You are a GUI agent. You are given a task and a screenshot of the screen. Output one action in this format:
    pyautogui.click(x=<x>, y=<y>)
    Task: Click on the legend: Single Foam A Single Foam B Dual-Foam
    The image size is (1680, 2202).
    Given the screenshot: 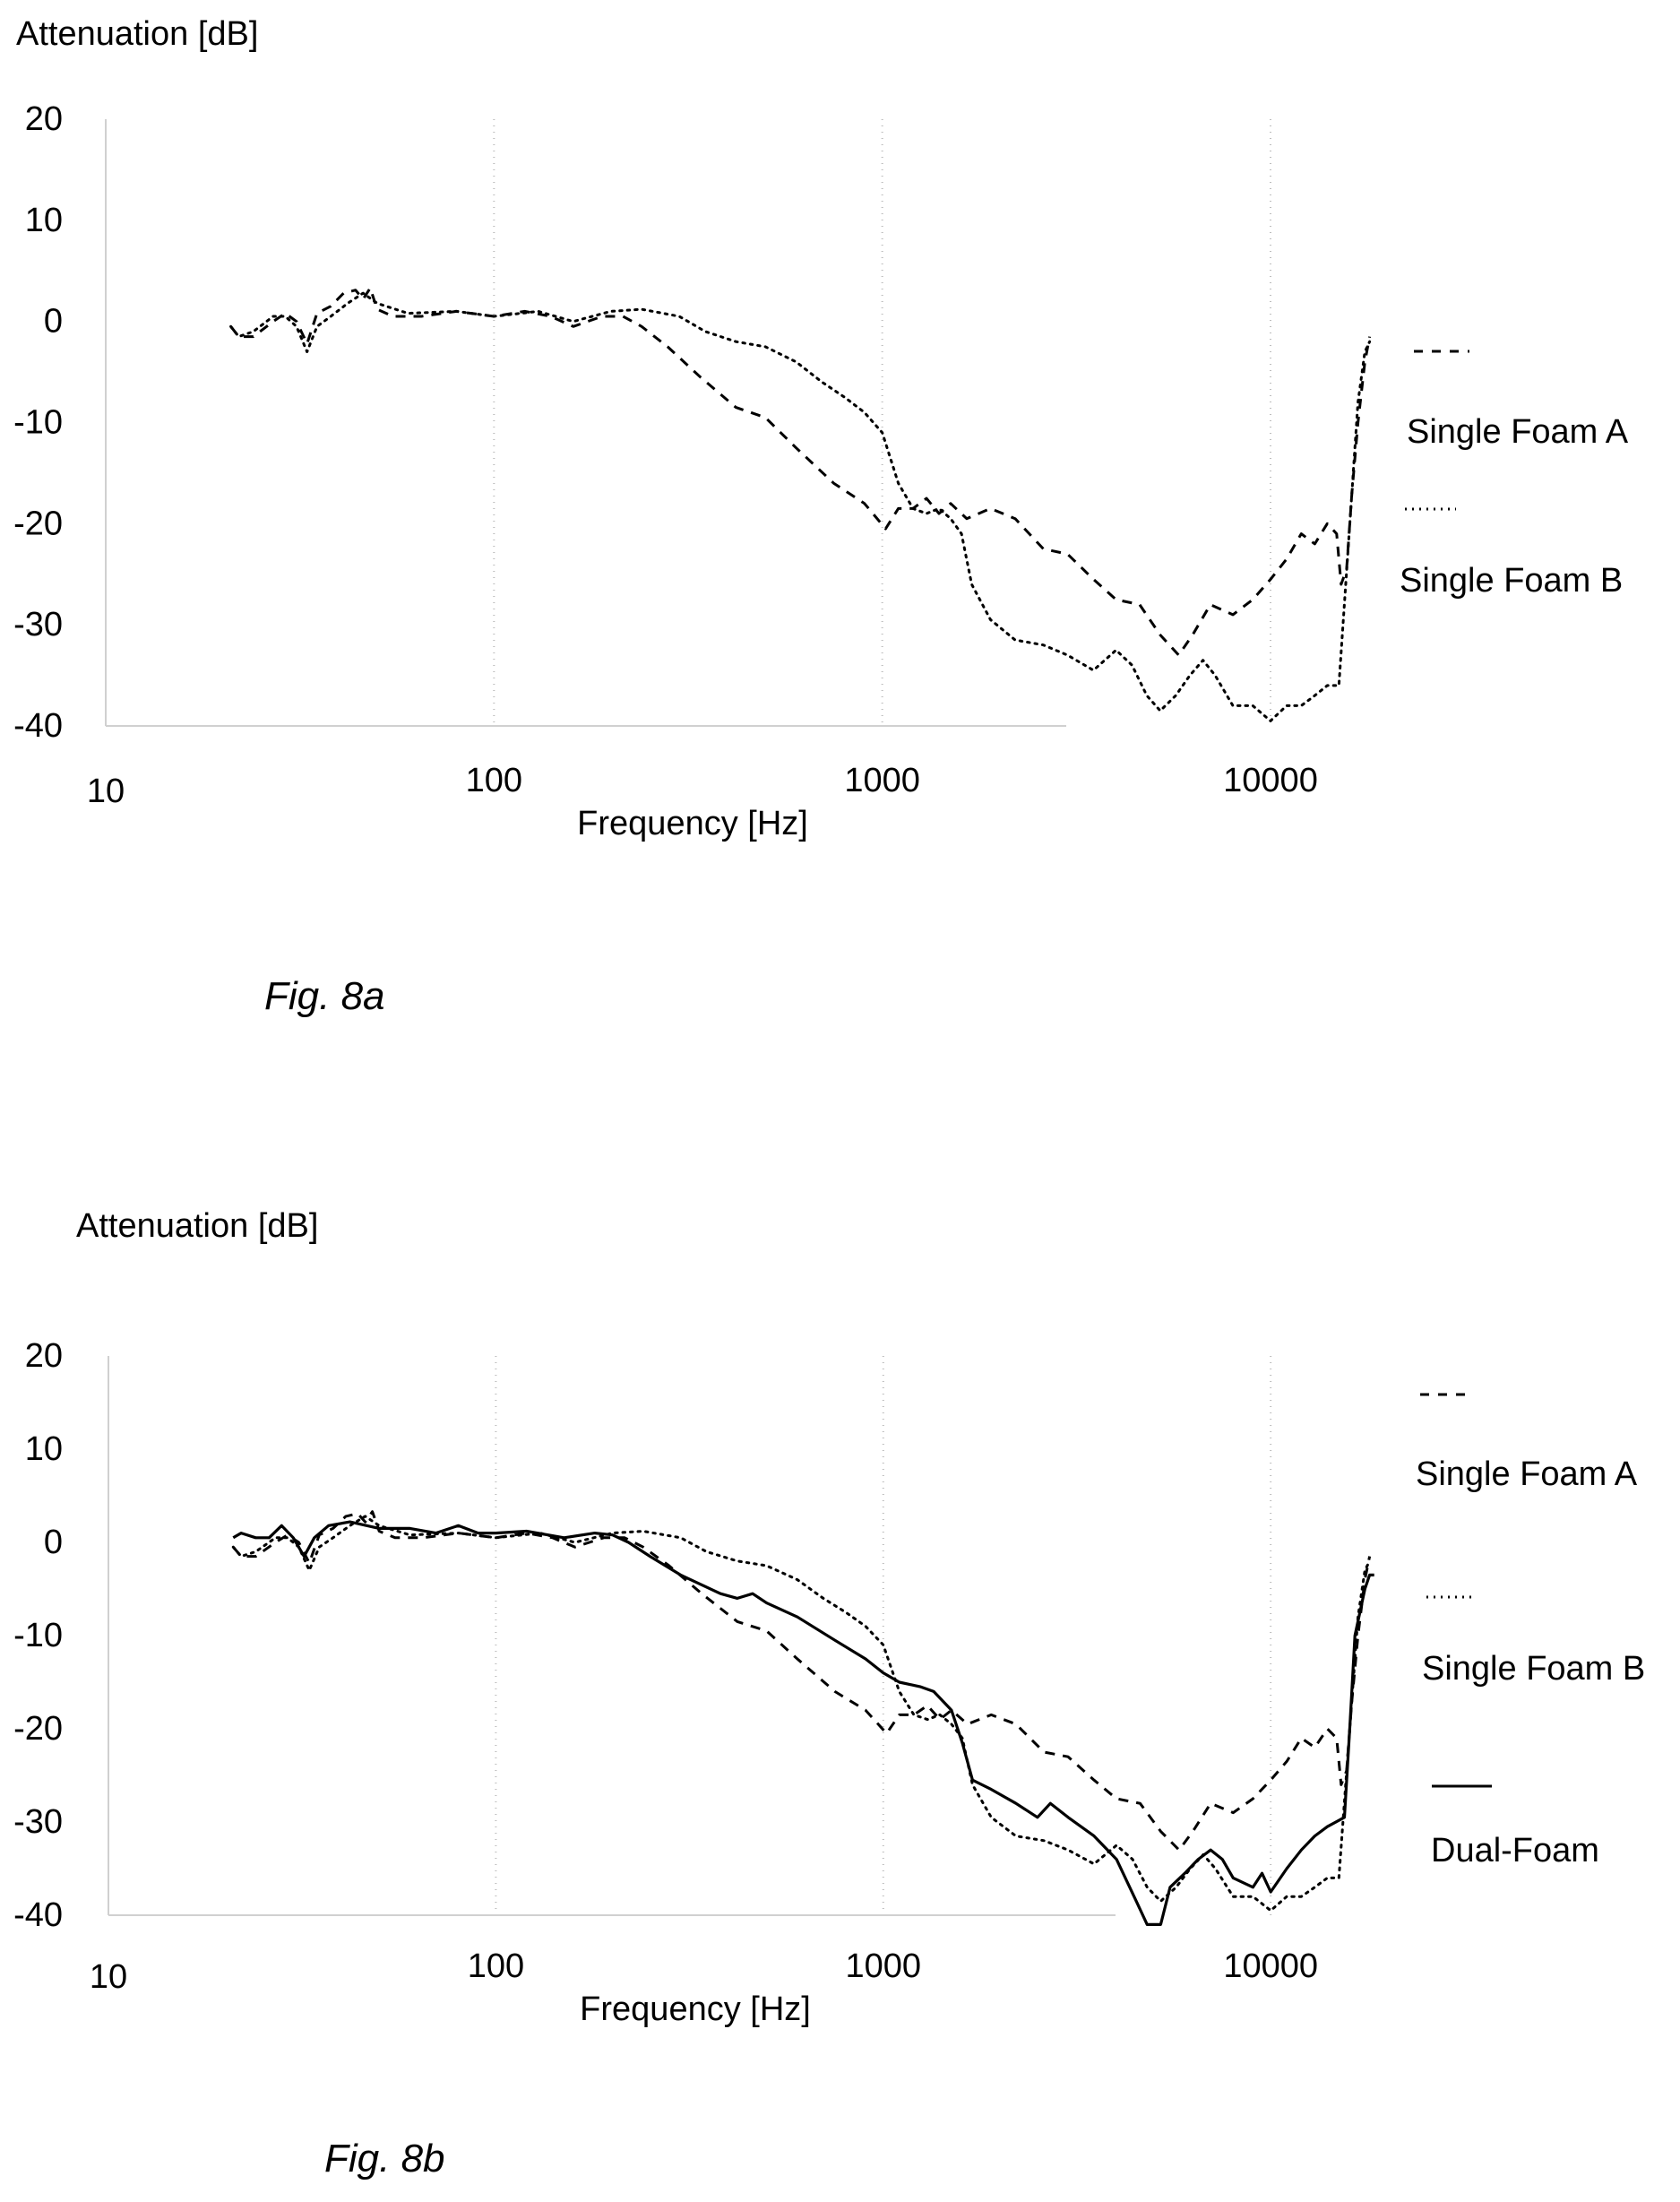 What is the action you would take?
    pyautogui.click(x=1531, y=1631)
    